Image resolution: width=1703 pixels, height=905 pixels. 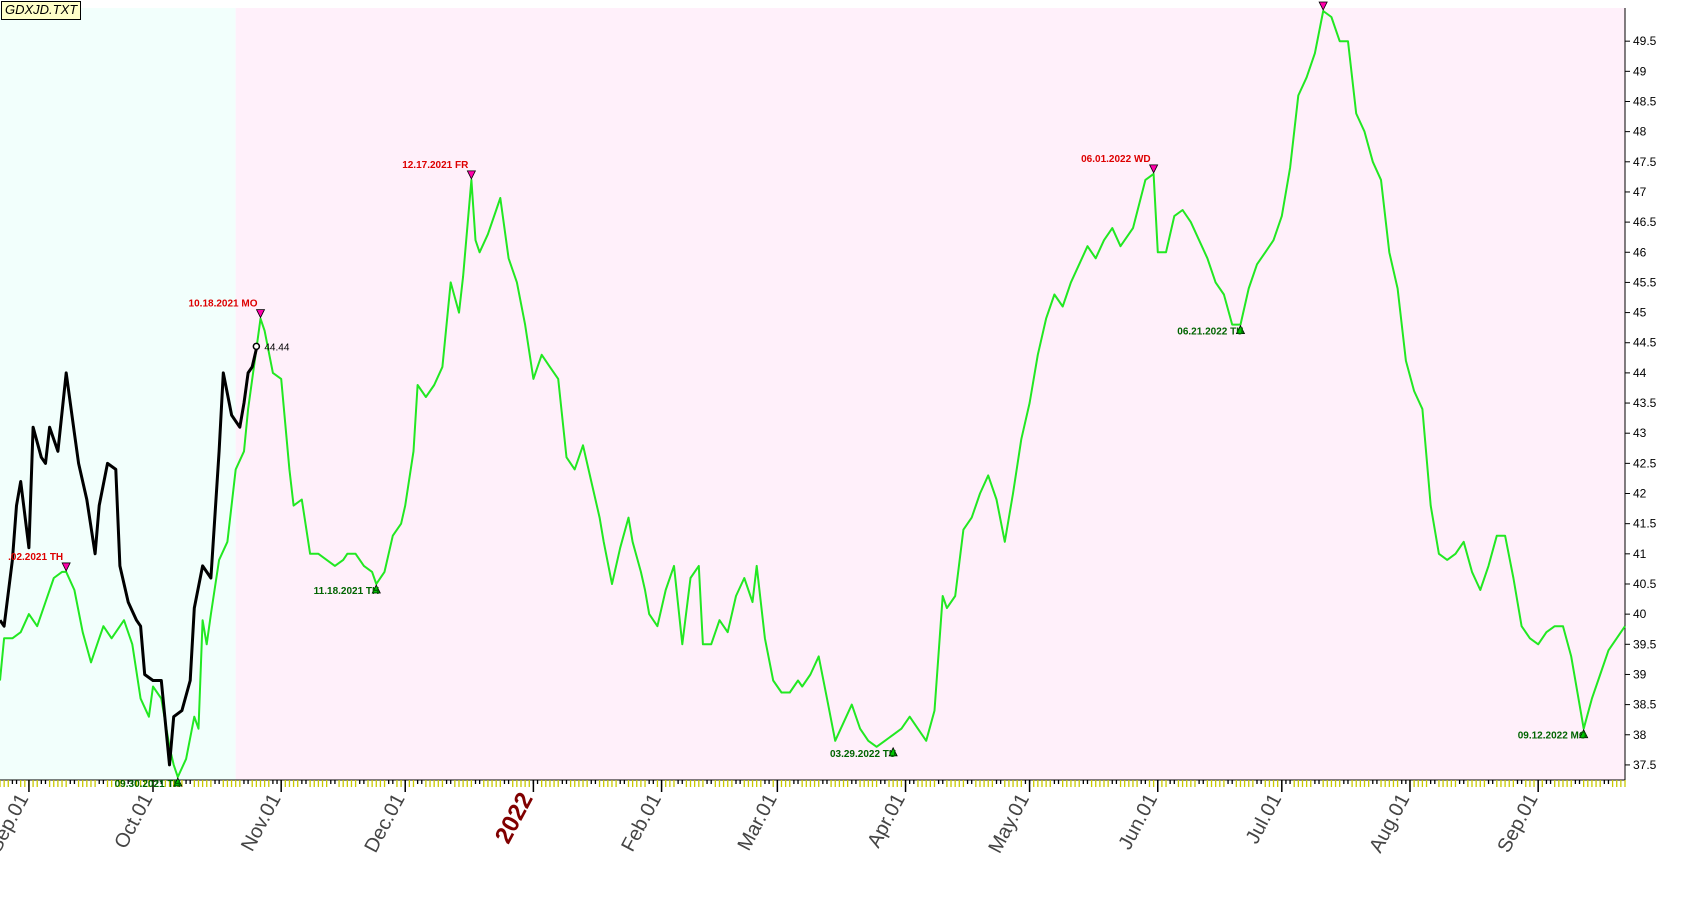 I want to click on y-tick-label: 45.5, so click(x=1645, y=282).